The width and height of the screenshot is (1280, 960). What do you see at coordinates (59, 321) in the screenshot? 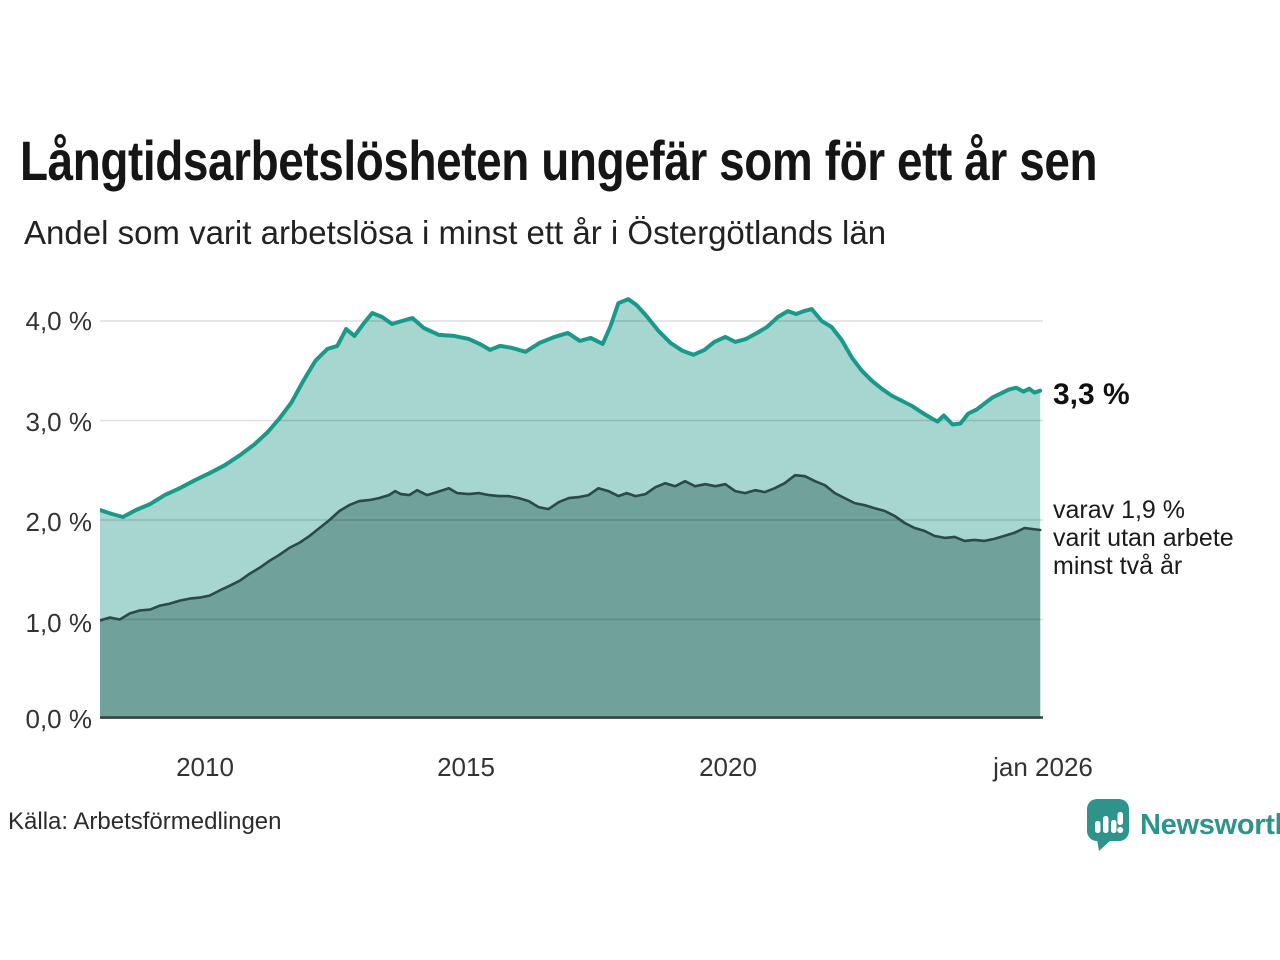
I see `y-tick-4: 4,0 %` at bounding box center [59, 321].